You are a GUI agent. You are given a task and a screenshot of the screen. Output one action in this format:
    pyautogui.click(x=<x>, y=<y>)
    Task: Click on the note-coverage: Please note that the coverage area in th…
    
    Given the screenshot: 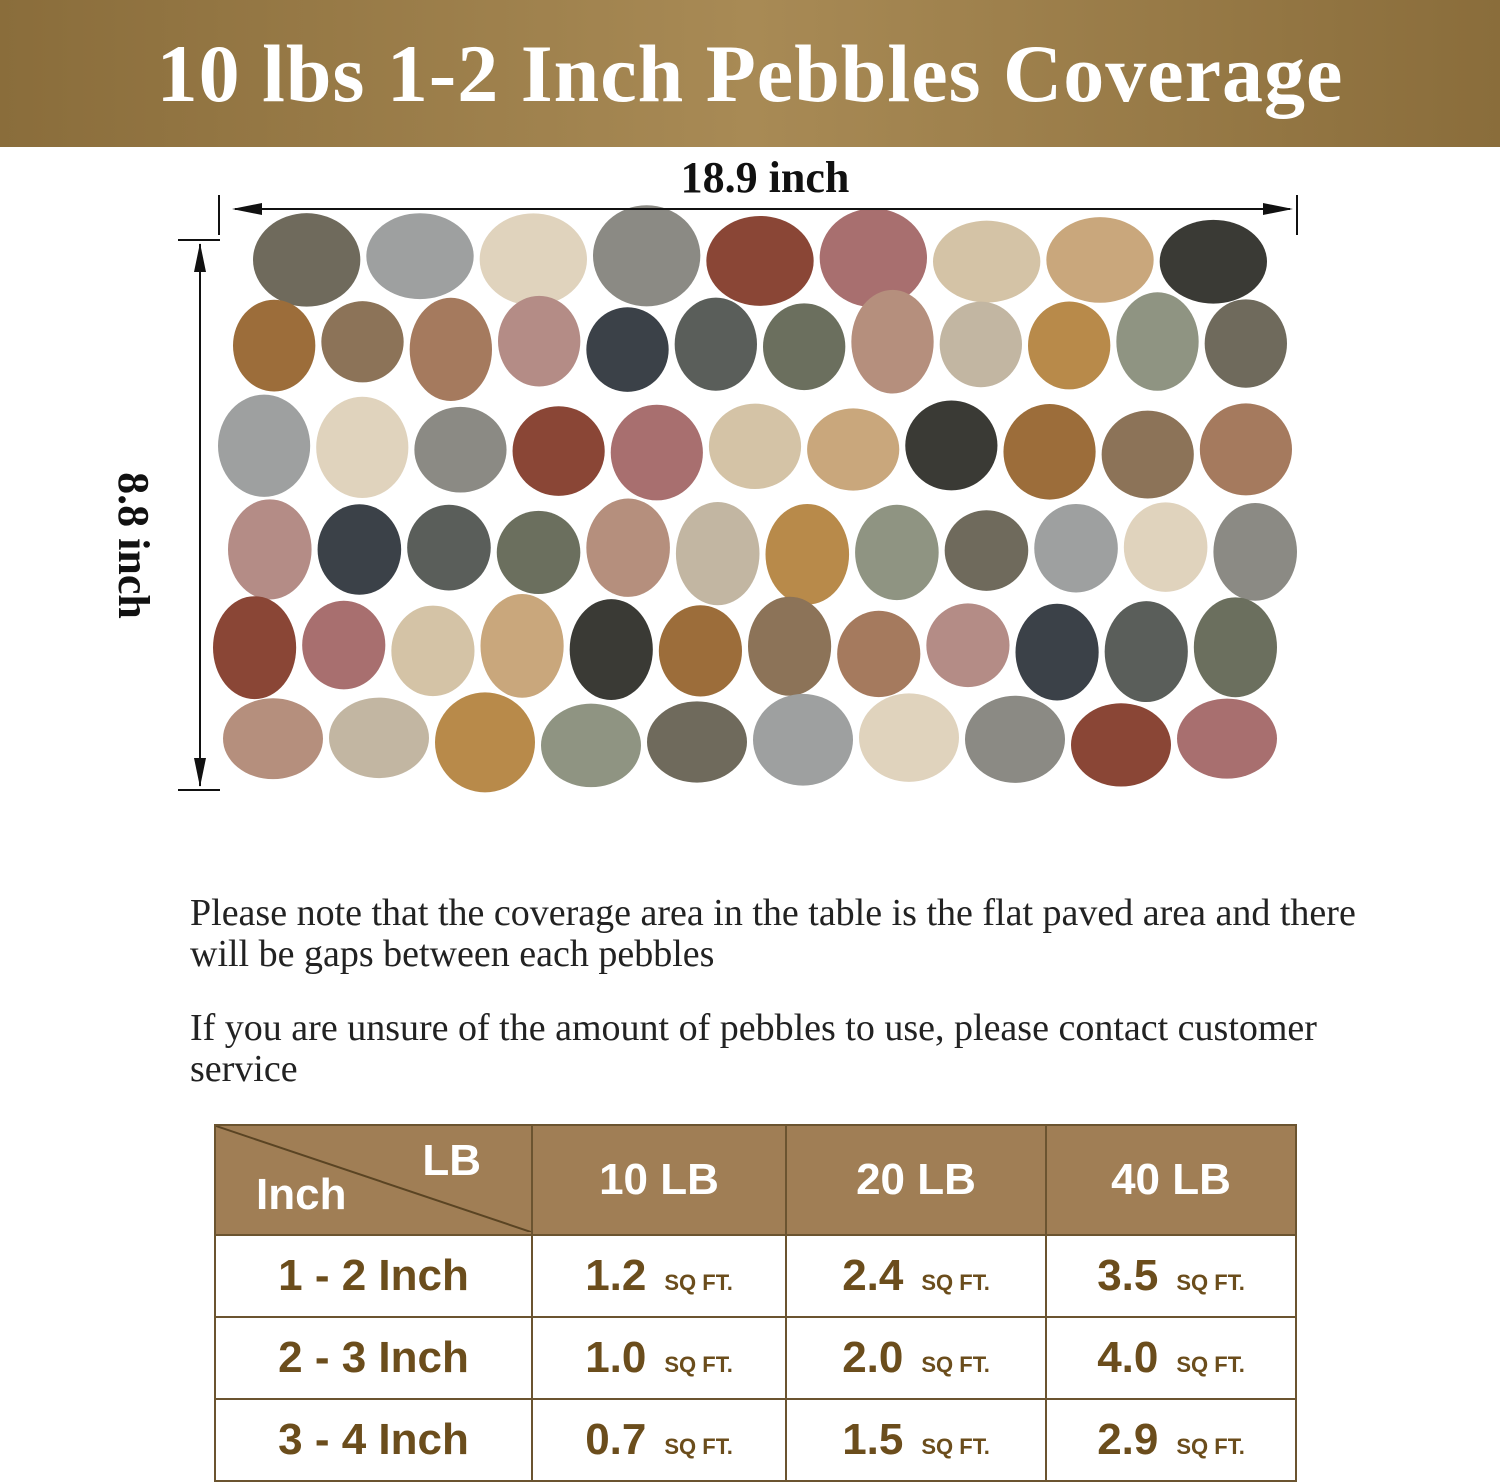 What is the action you would take?
    pyautogui.click(x=773, y=933)
    